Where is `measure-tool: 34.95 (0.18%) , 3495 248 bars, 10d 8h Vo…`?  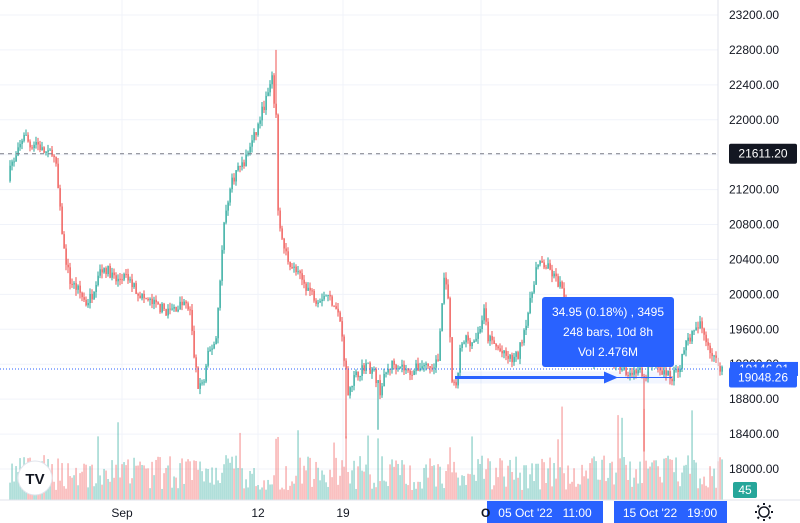 measure-tool: 34.95 (0.18%) , 3495 248 bars, 10d 8h Vo… is located at coordinates (564, 340).